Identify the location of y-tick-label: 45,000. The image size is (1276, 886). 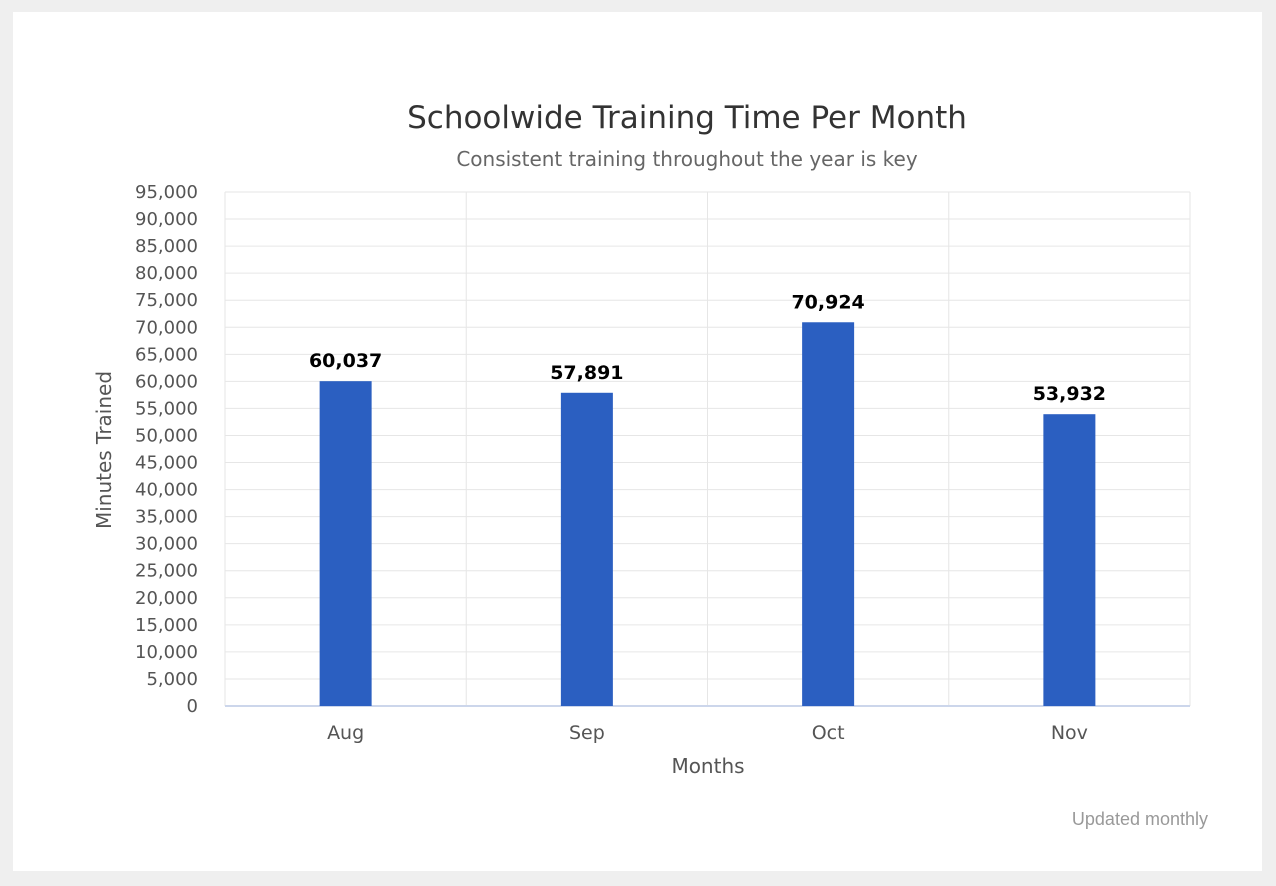
(166, 463).